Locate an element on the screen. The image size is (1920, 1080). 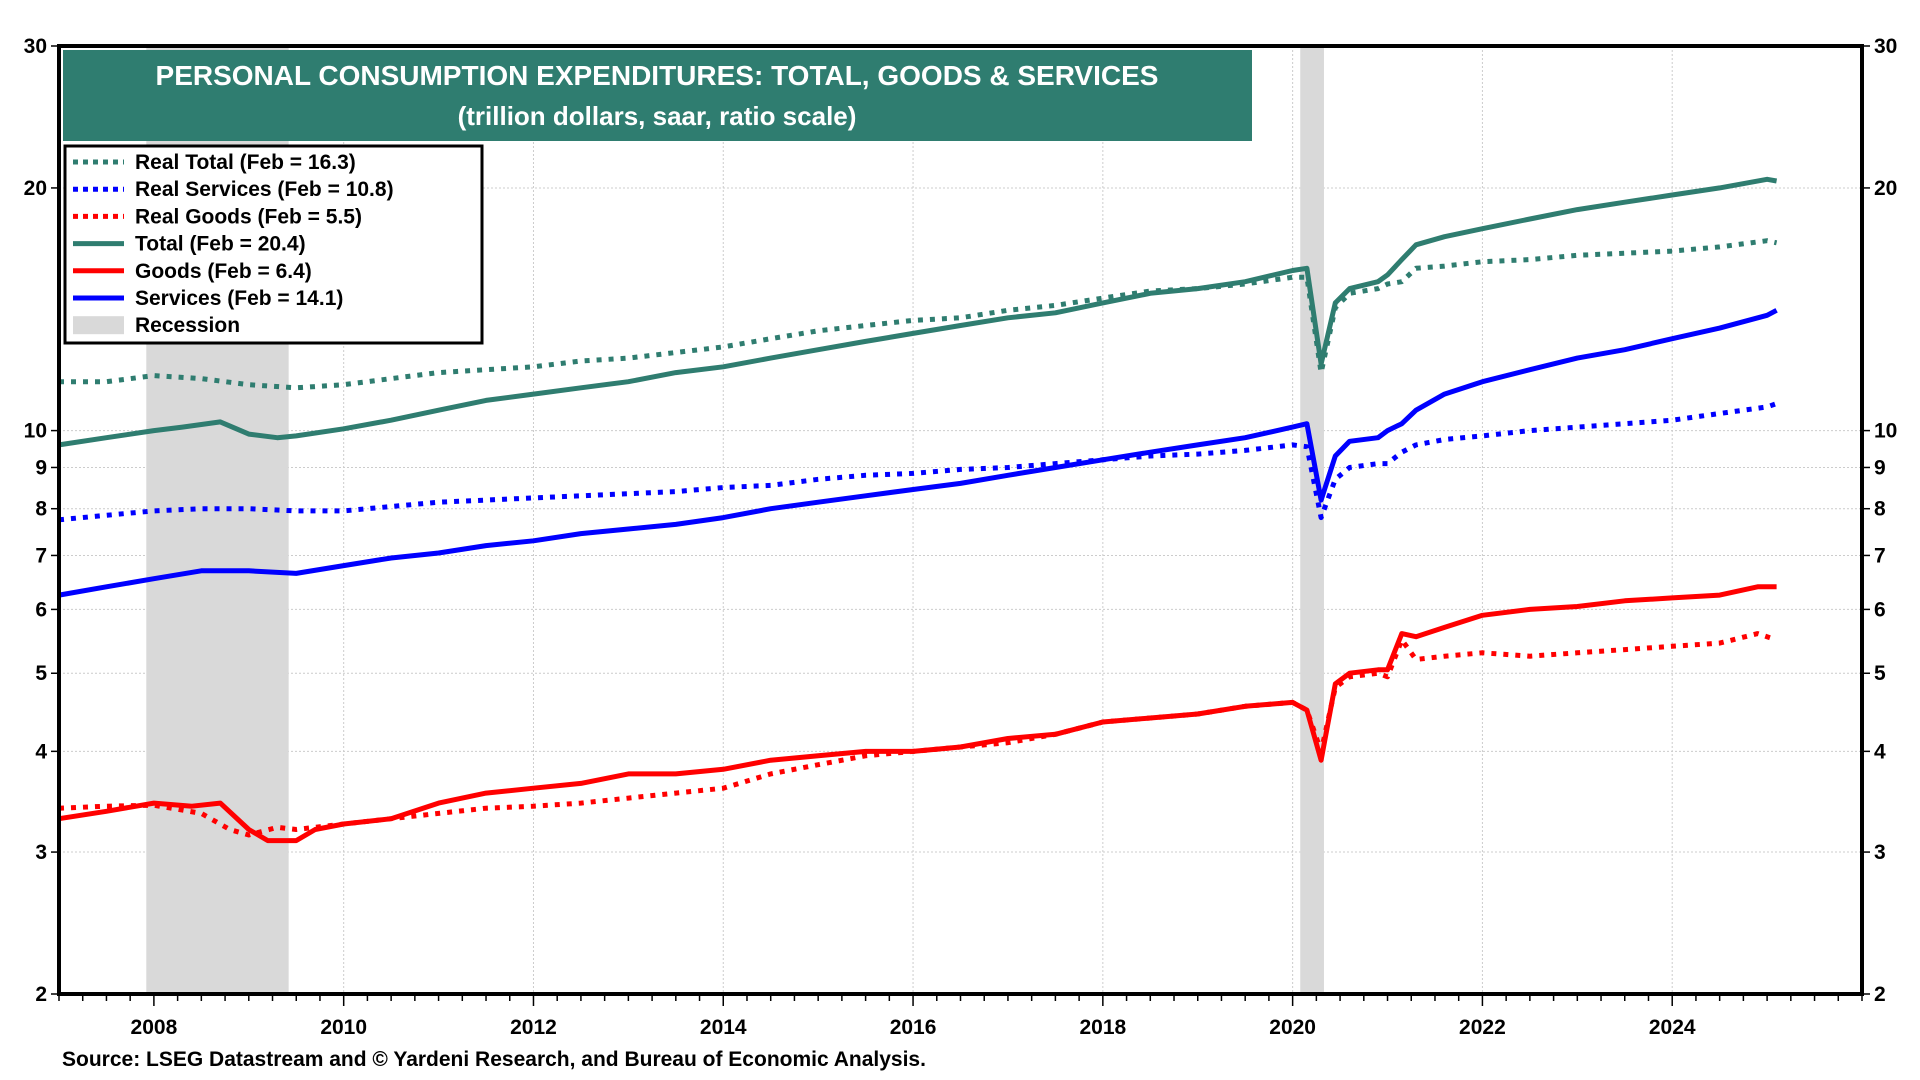
y-tick-label-right: 4 is located at coordinates (1880, 751).